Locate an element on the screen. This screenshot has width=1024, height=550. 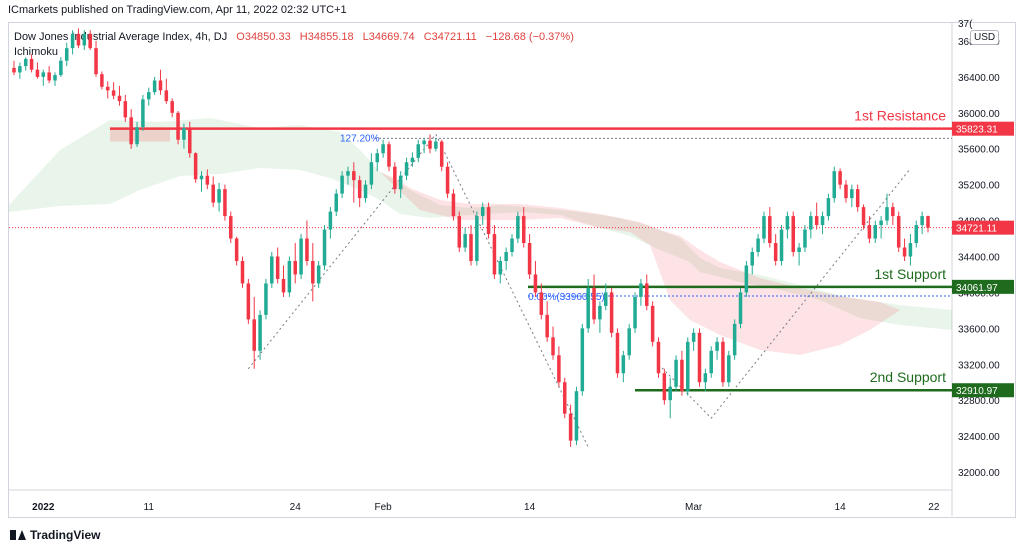
current-price-tag is located at coordinates (983, 227).